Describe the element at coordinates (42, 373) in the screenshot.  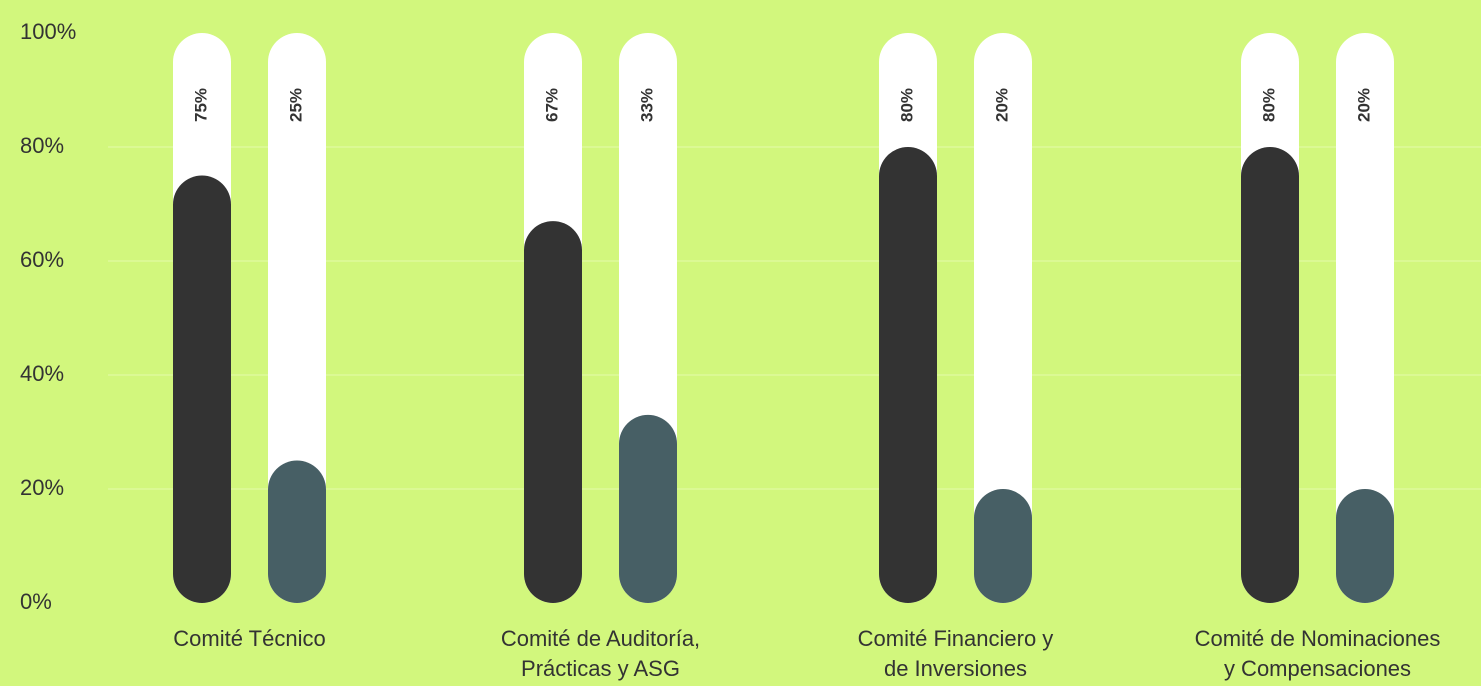
I see `y-tick-label: 40%` at that location.